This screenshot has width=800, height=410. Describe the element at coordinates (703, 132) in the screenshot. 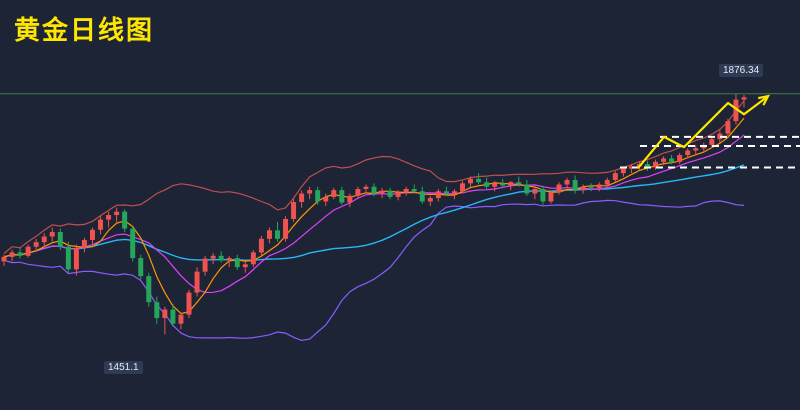

I see `projection-arrow-line` at that location.